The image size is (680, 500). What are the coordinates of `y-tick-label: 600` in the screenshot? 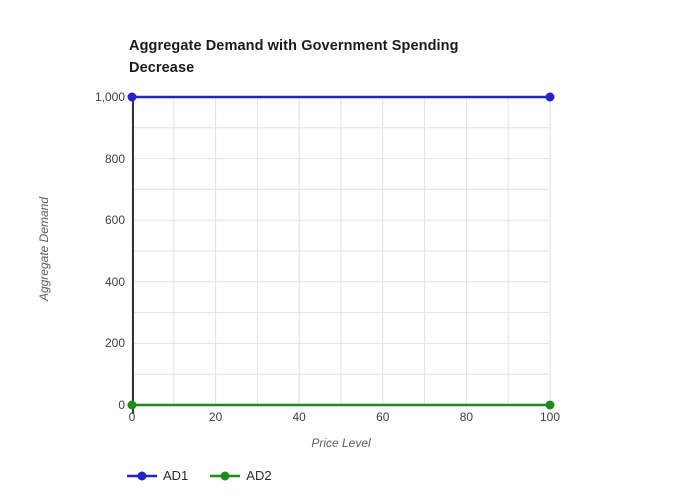 It's located at (114, 220).